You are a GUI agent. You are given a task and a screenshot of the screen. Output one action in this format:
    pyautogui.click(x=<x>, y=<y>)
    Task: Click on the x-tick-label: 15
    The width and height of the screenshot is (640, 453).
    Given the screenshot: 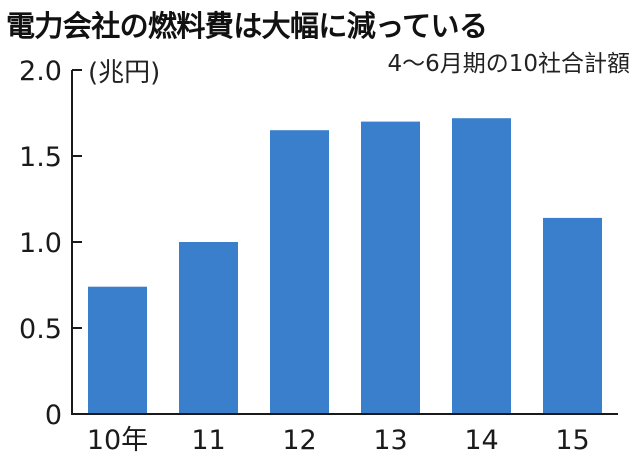 What is the action you would take?
    pyautogui.click(x=572, y=439)
    